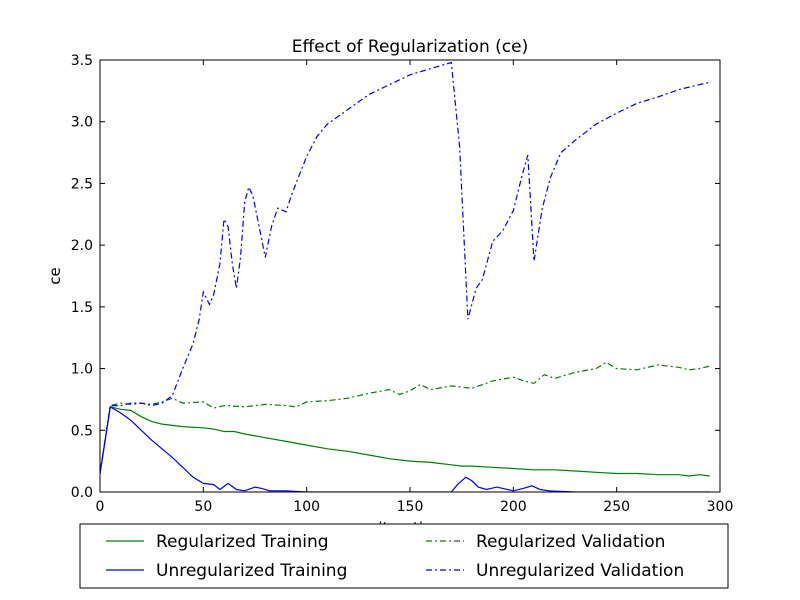  What do you see at coordinates (410, 47) in the screenshot?
I see `chart-title: Effect of Regularization (ce)` at bounding box center [410, 47].